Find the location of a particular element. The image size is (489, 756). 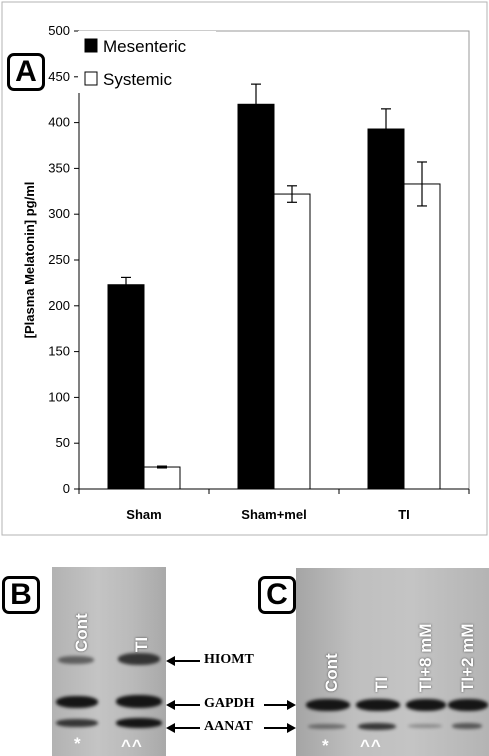

legend: Mesenteric Systemic is located at coordinates (147, 62).